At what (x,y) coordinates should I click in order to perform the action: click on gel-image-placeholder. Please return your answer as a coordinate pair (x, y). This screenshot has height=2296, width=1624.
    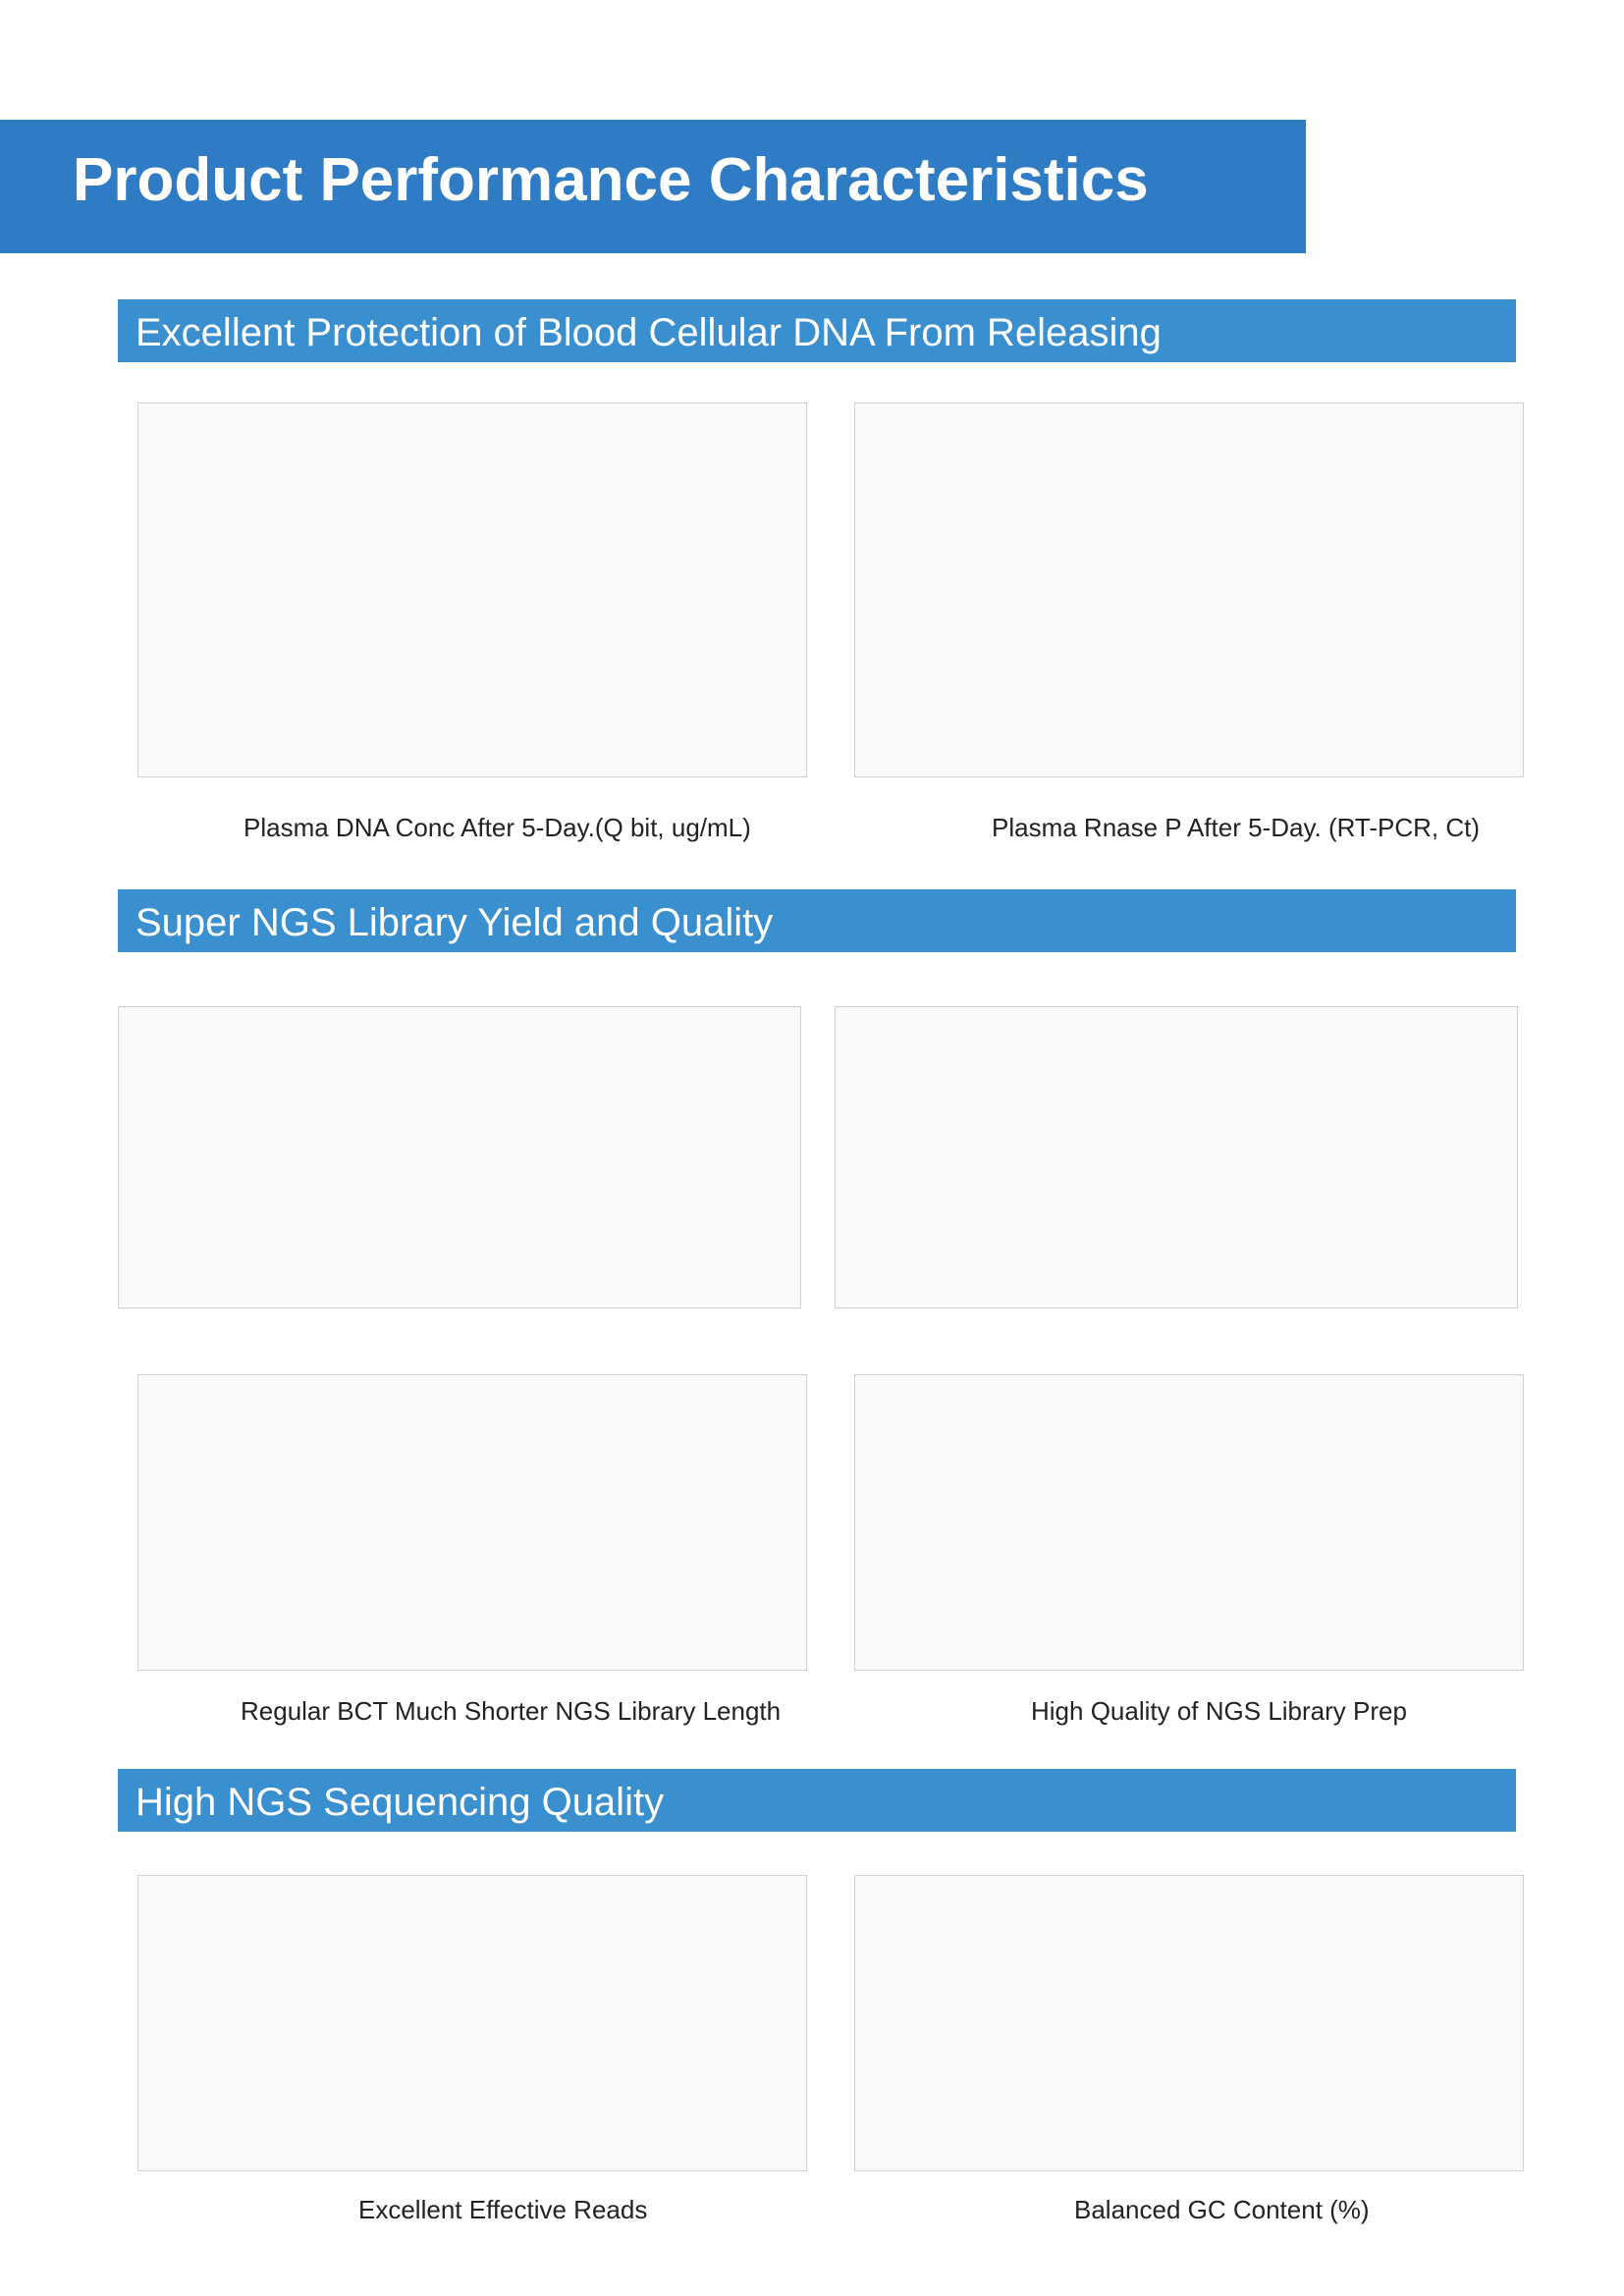
    Looking at the image, I should click on (459, 1157).